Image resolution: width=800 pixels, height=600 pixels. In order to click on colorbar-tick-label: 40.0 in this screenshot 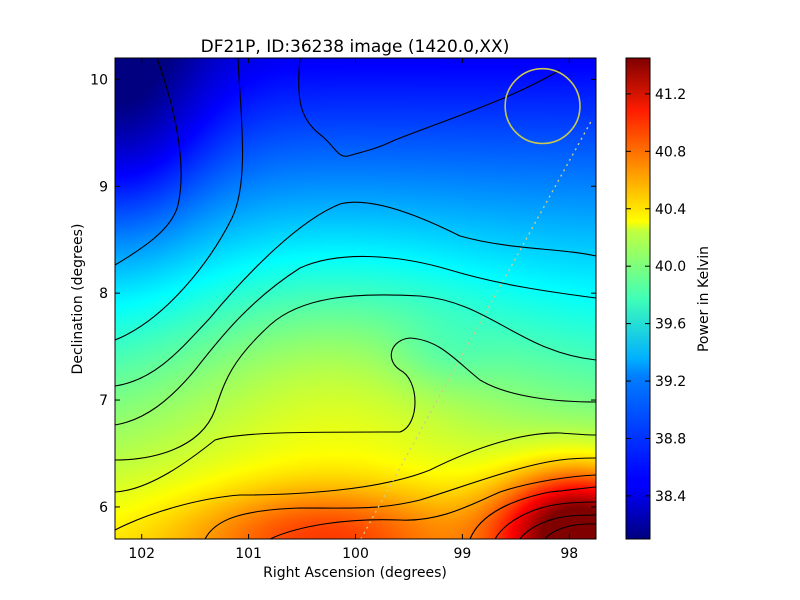, I will do `click(670, 267)`.